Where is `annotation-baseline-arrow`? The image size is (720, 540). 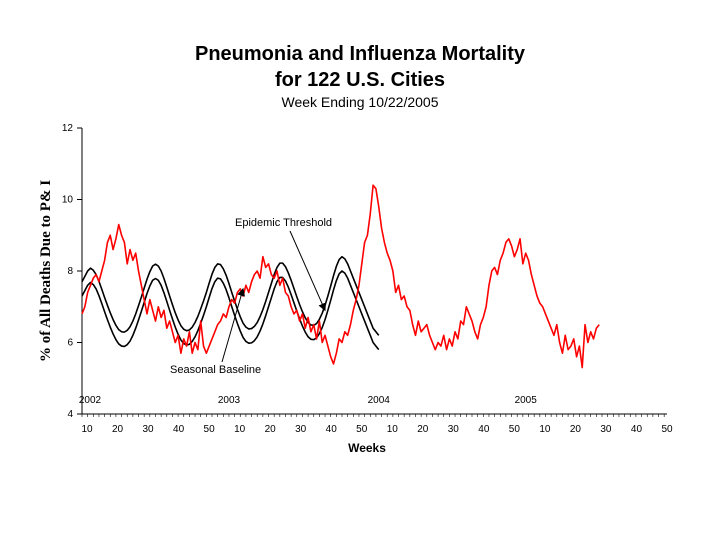 annotation-baseline-arrow is located at coordinates (233, 325).